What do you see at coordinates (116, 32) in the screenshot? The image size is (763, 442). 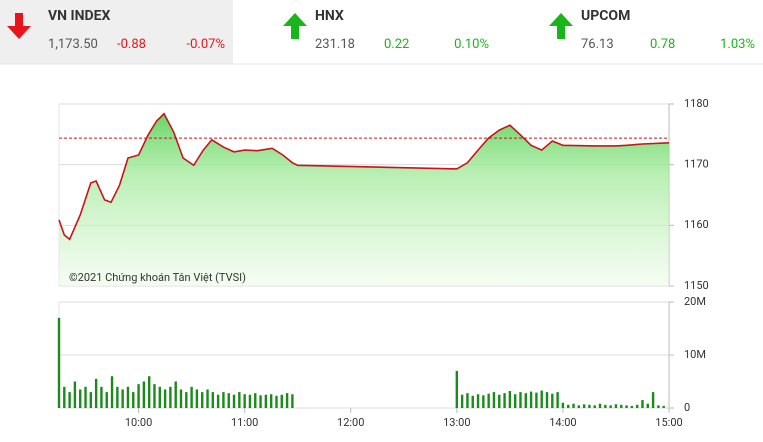 I see `index-card: VN INDEX 1,173.50 -0.88 -0.07%` at bounding box center [116, 32].